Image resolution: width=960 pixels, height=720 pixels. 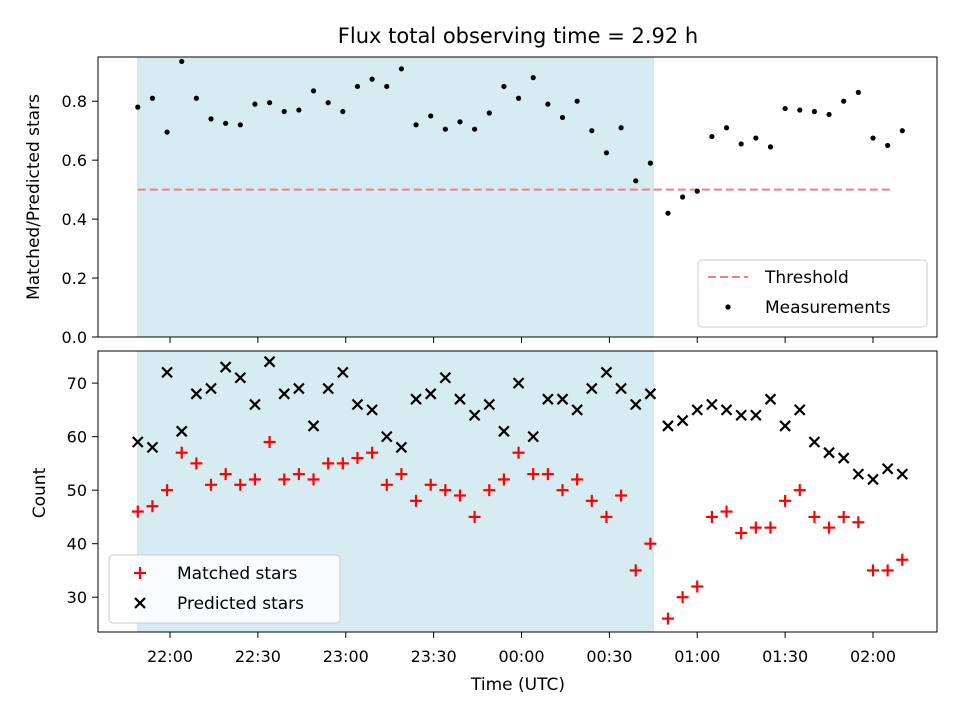 What do you see at coordinates (346, 656) in the screenshot?
I see `x-tick-label: 23:00` at bounding box center [346, 656].